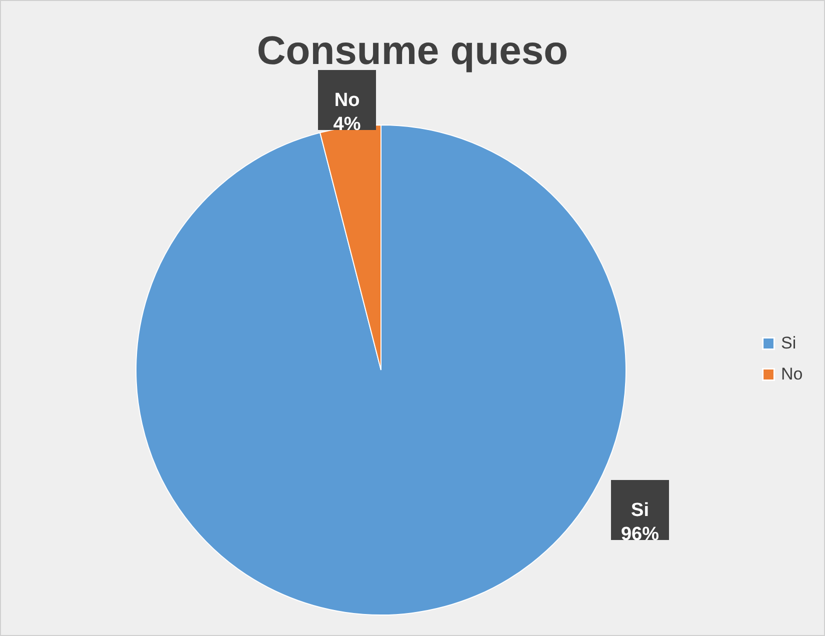 The image size is (825, 636). What do you see at coordinates (792, 374) in the screenshot?
I see `legend-label: No` at bounding box center [792, 374].